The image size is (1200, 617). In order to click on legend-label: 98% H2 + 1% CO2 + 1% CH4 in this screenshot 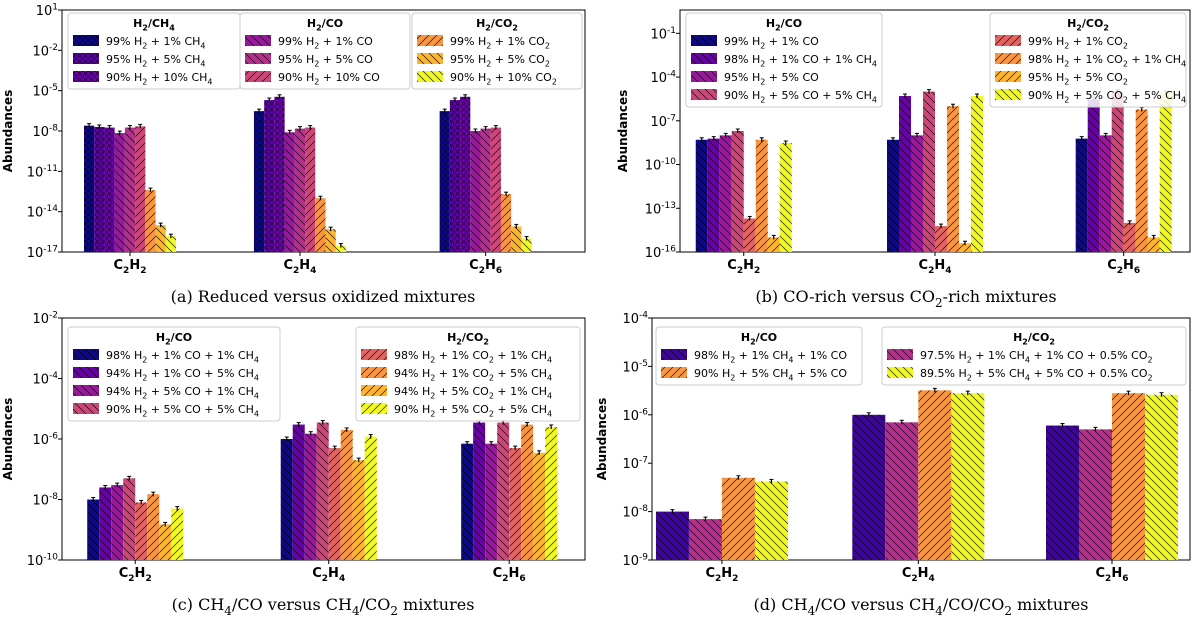, I will do `click(473, 356)`.